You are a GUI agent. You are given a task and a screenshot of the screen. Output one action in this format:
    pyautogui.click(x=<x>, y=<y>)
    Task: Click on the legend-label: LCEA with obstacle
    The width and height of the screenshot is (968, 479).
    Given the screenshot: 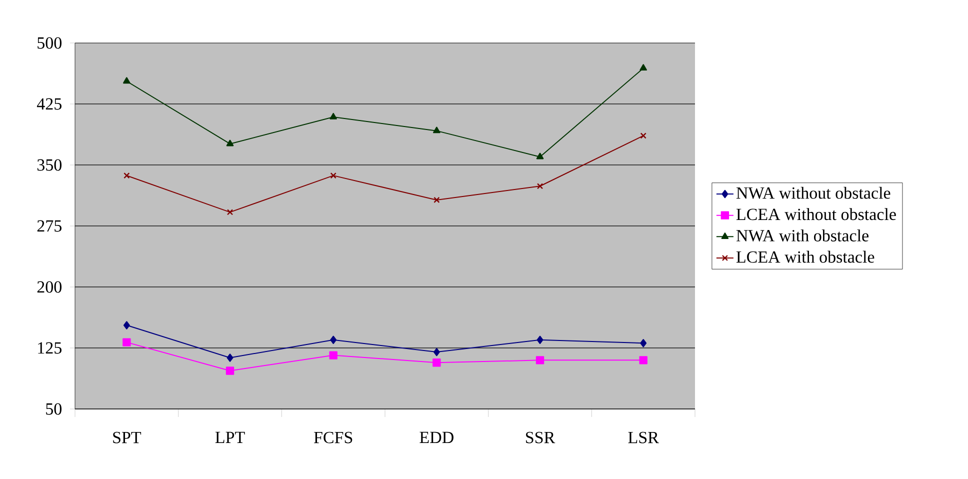 What is the action you would take?
    pyautogui.click(x=805, y=256)
    